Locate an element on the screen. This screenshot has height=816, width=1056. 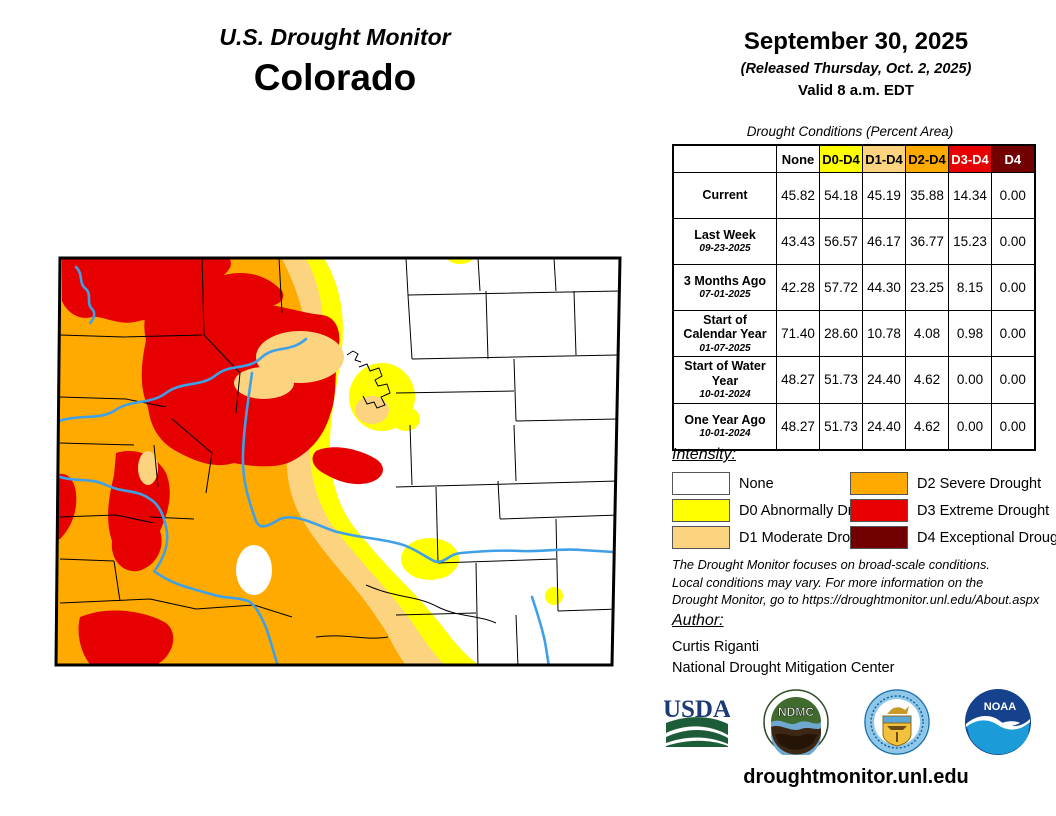
value-cell: 28.60 is located at coordinates (841, 333).